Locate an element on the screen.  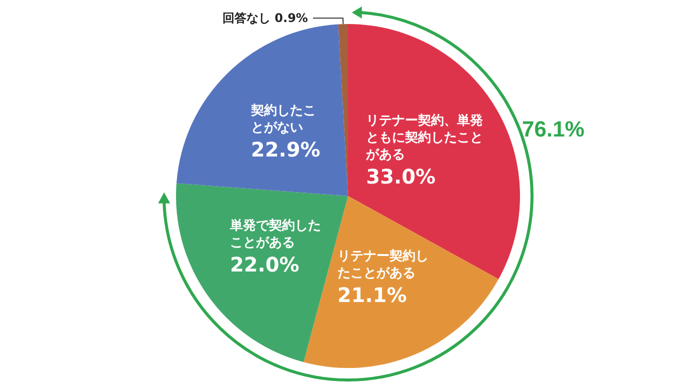
data-label: 33.0% is located at coordinates (401, 176).